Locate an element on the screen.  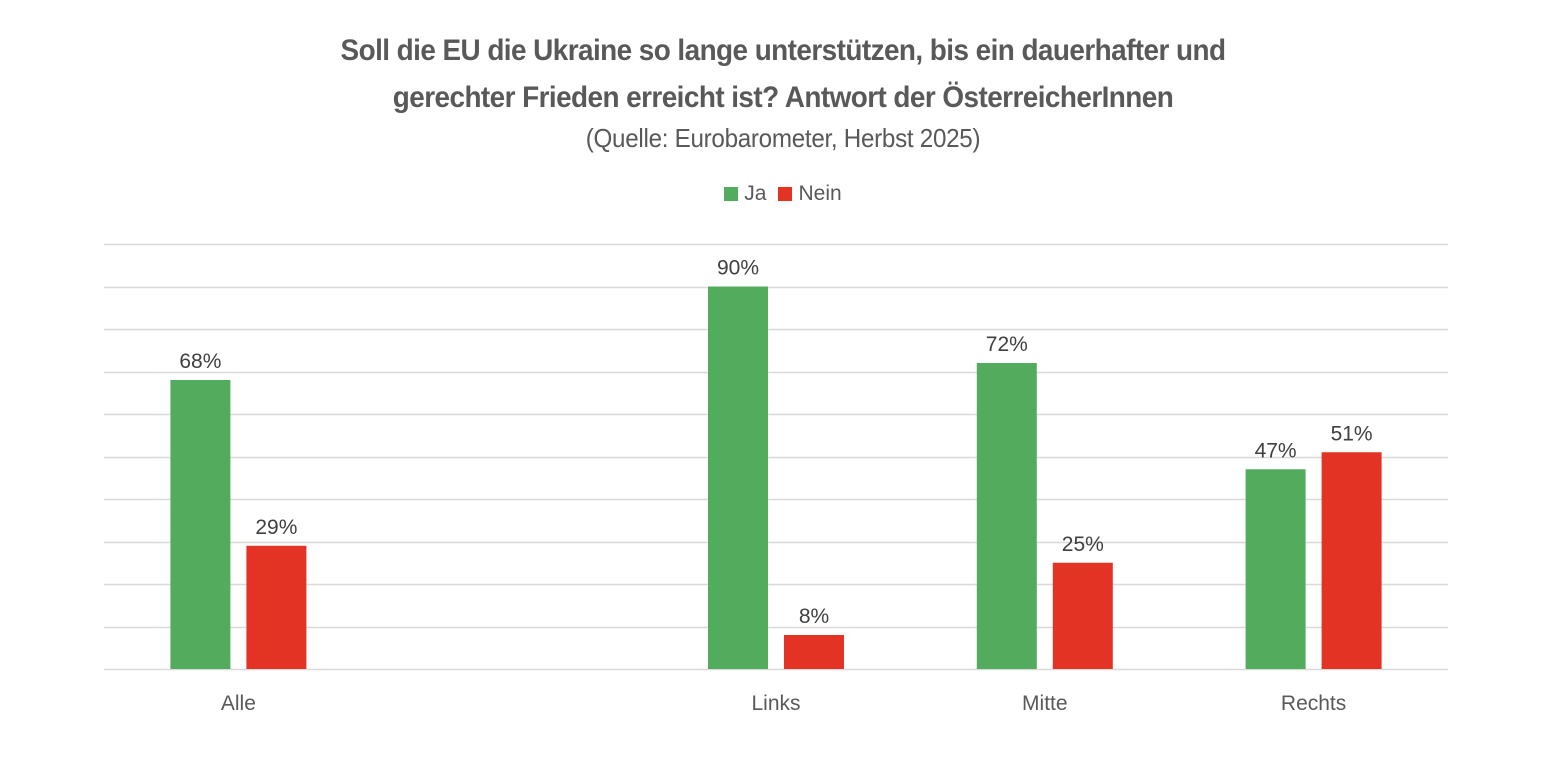
legend-swatch-ja is located at coordinates (731, 194).